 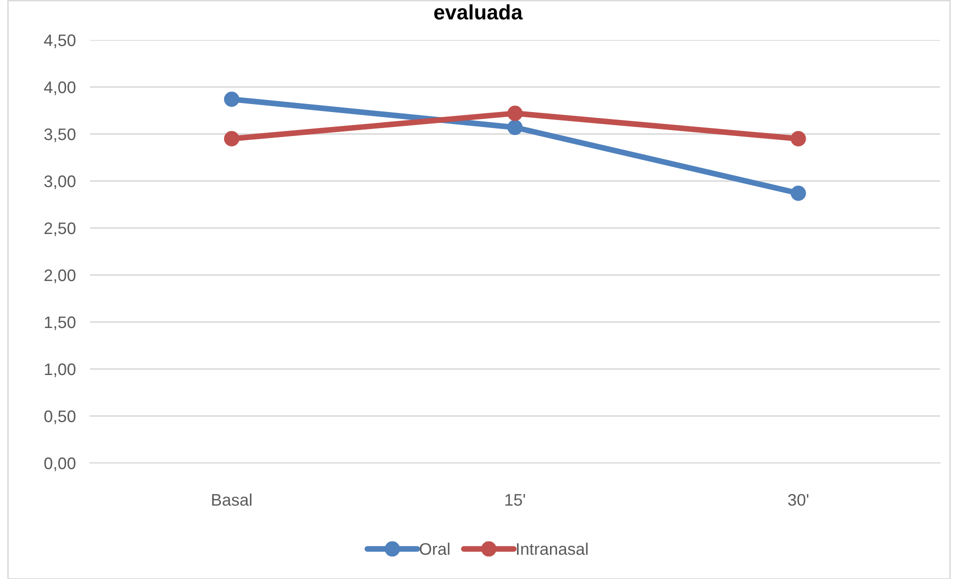 I want to click on y-tick-label: 4,00, so click(x=60, y=88).